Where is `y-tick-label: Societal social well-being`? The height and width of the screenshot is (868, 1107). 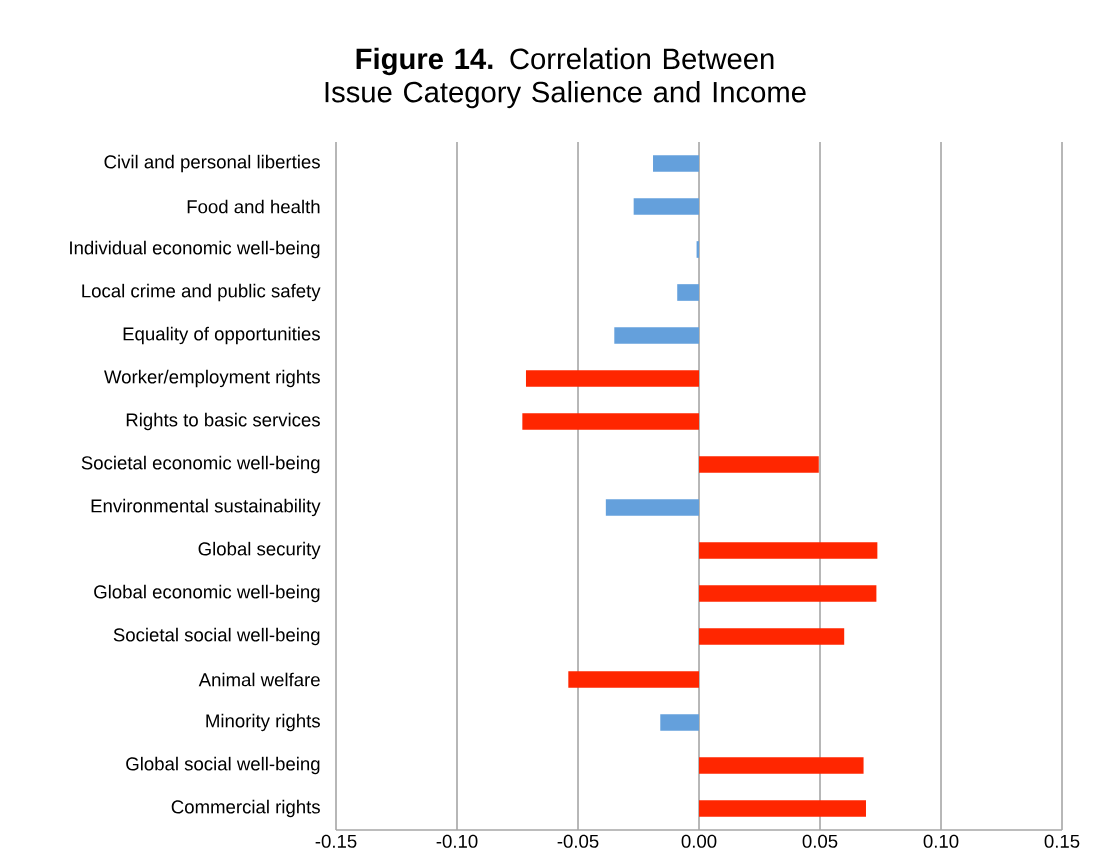
y-tick-label: Societal social well-being is located at coordinates (216, 636).